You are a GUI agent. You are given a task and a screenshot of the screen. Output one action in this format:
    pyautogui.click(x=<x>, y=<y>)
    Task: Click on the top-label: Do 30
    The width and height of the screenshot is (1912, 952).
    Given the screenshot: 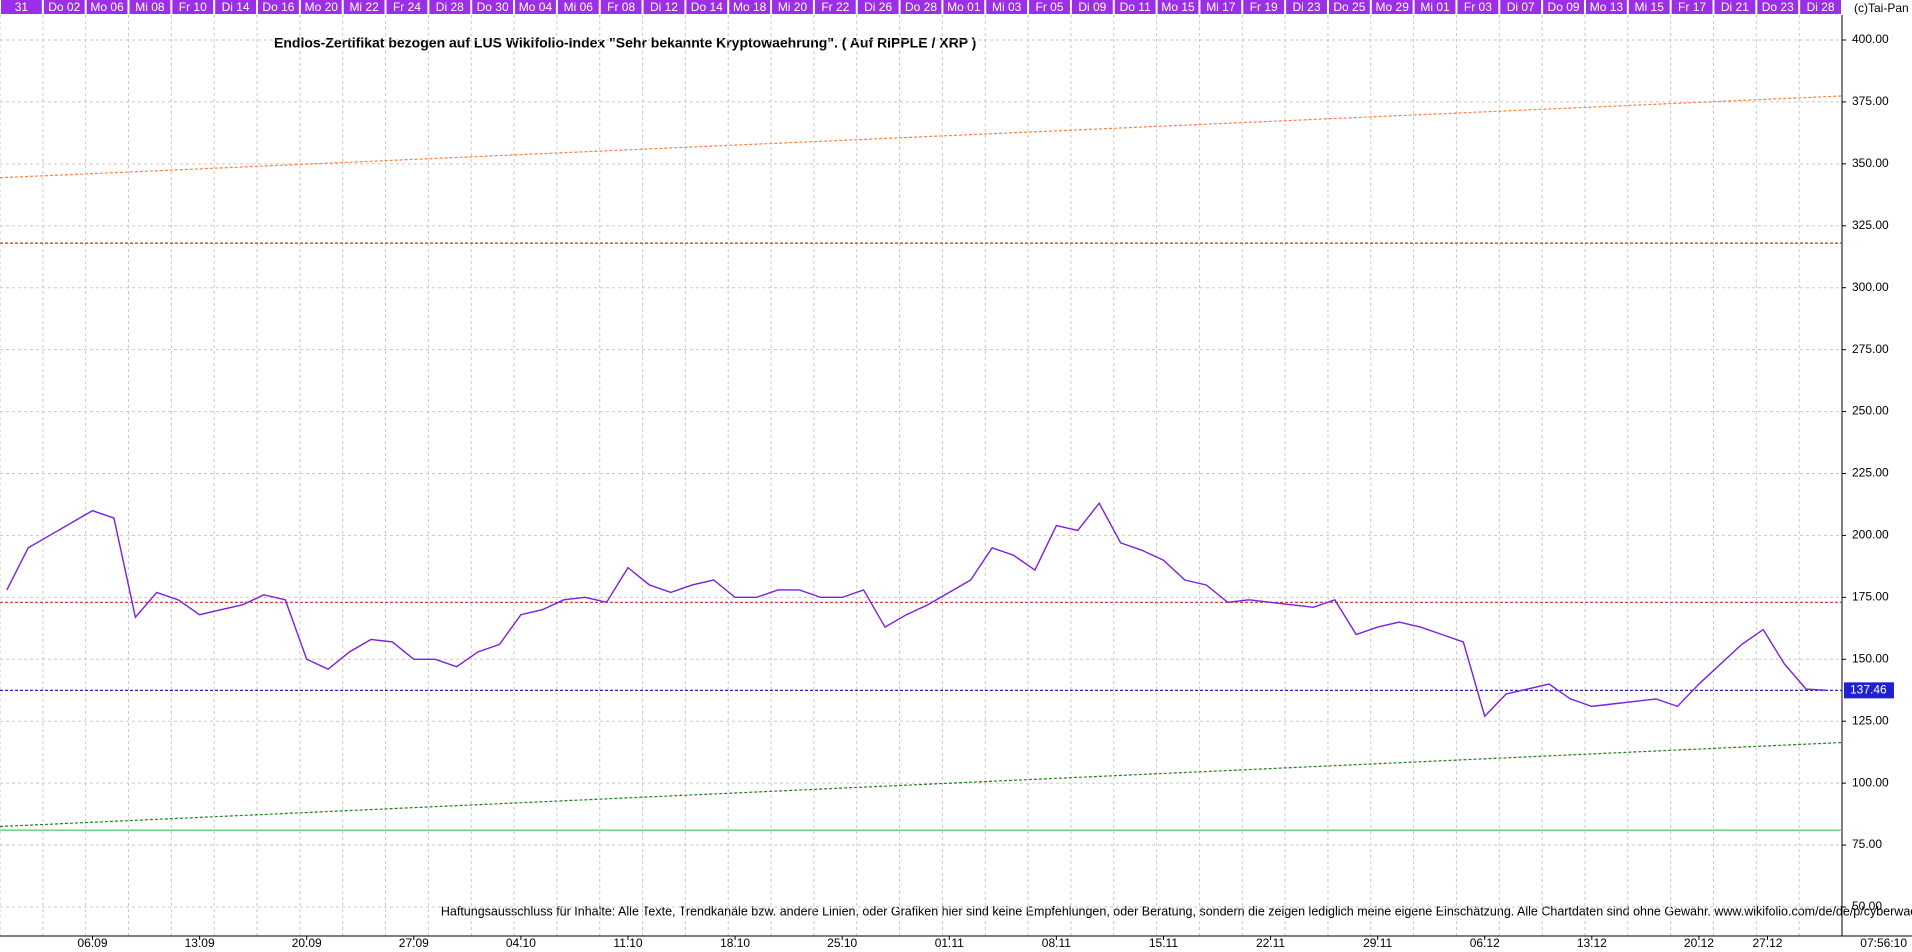 What is the action you would take?
    pyautogui.click(x=493, y=7)
    